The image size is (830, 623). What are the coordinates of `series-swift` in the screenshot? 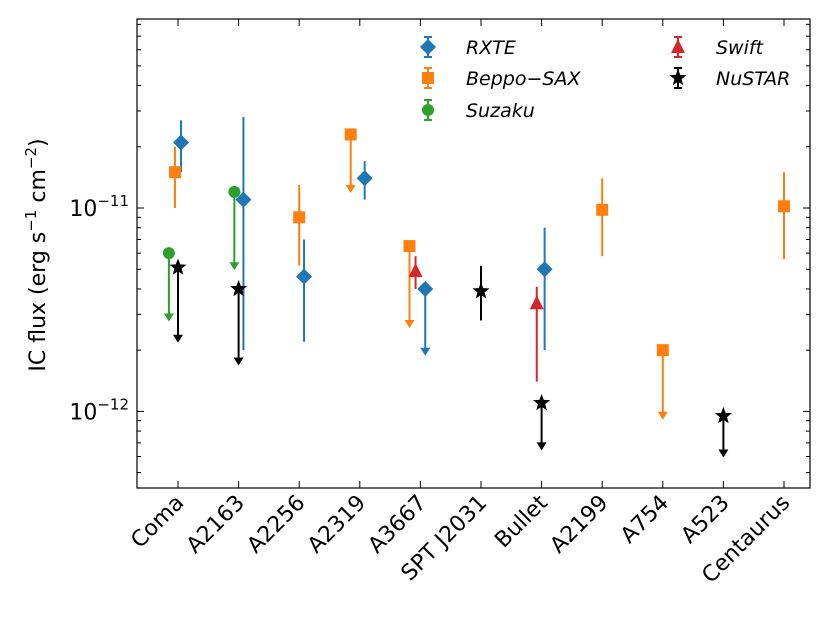 It's located at (476, 319).